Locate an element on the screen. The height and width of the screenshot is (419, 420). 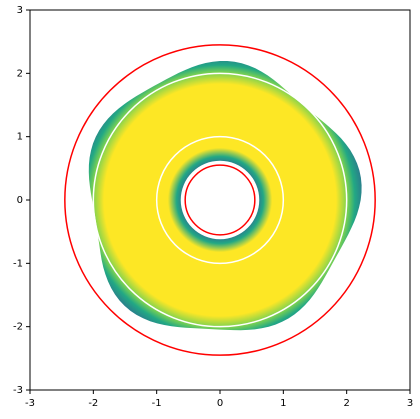
y-tick-label: -3 is located at coordinates (18, 390).